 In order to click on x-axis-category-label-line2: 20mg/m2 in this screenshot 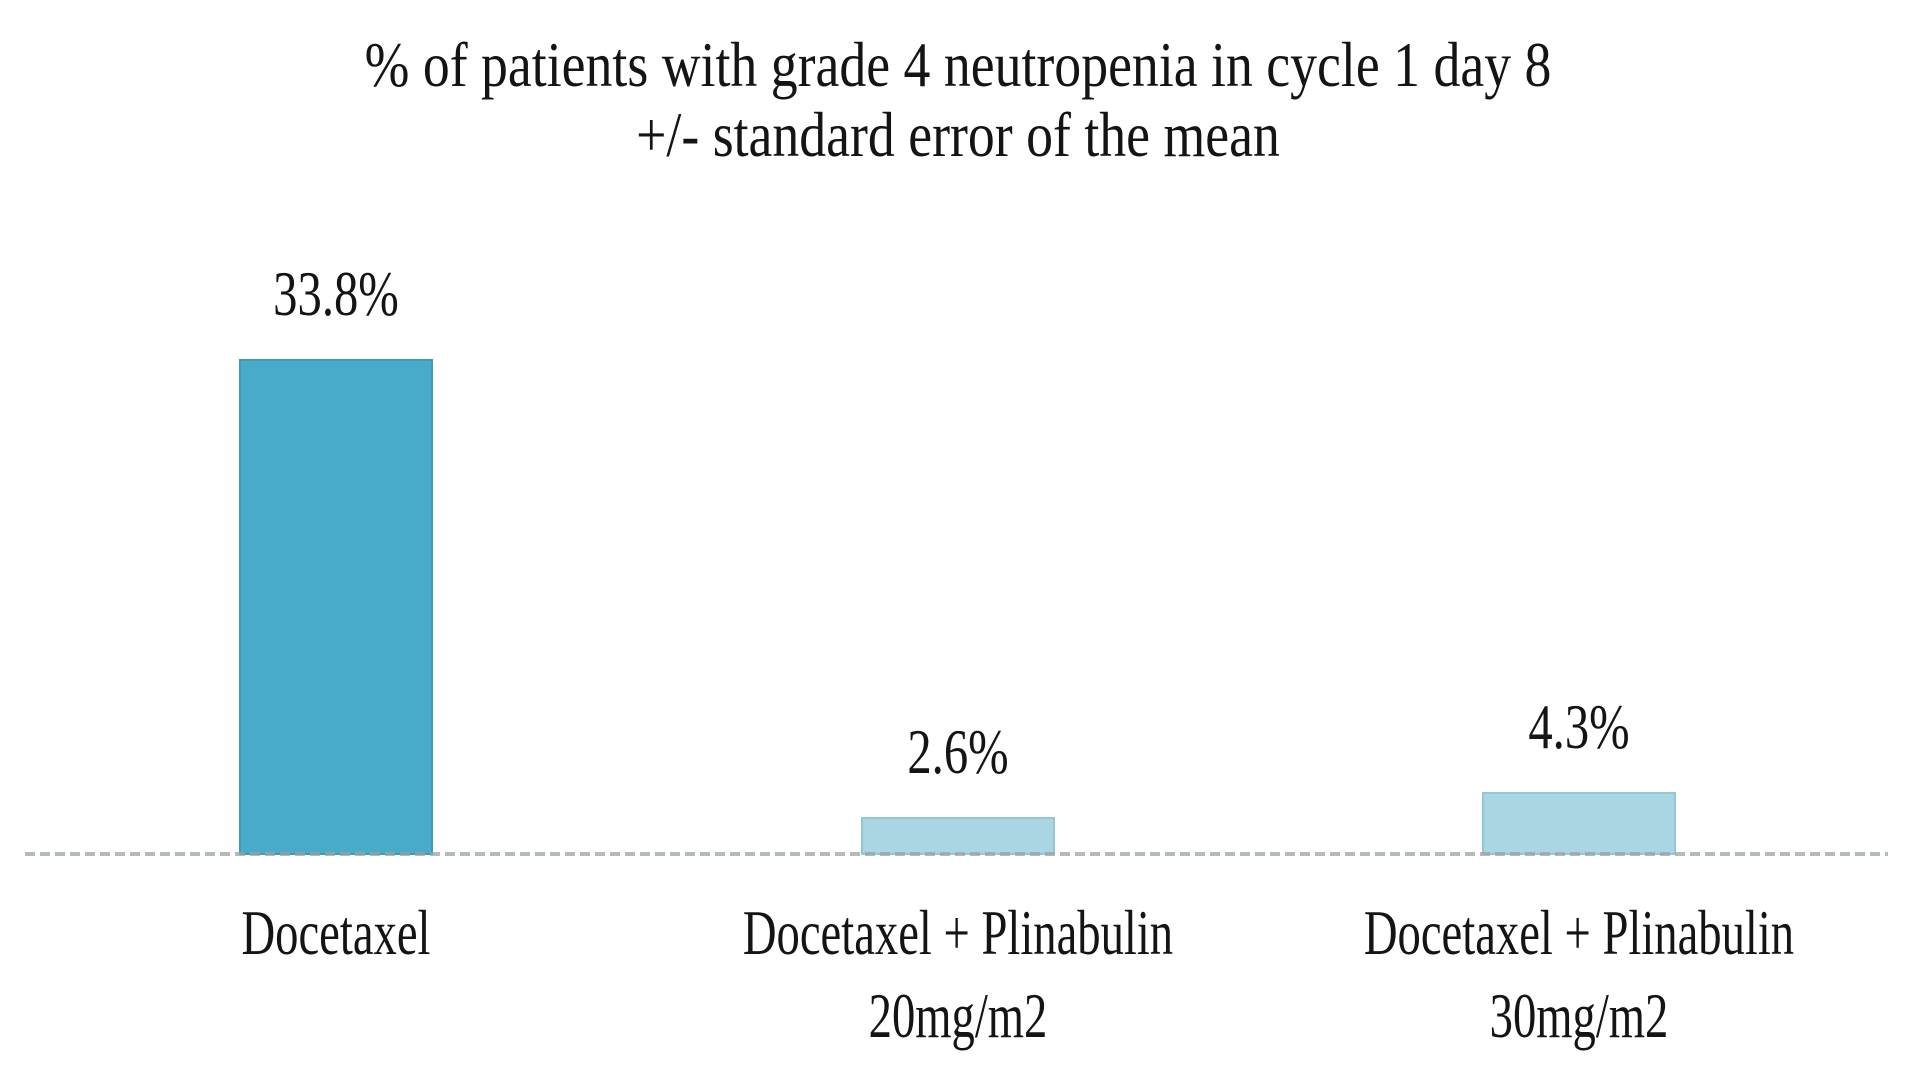, I will do `click(958, 1016)`.